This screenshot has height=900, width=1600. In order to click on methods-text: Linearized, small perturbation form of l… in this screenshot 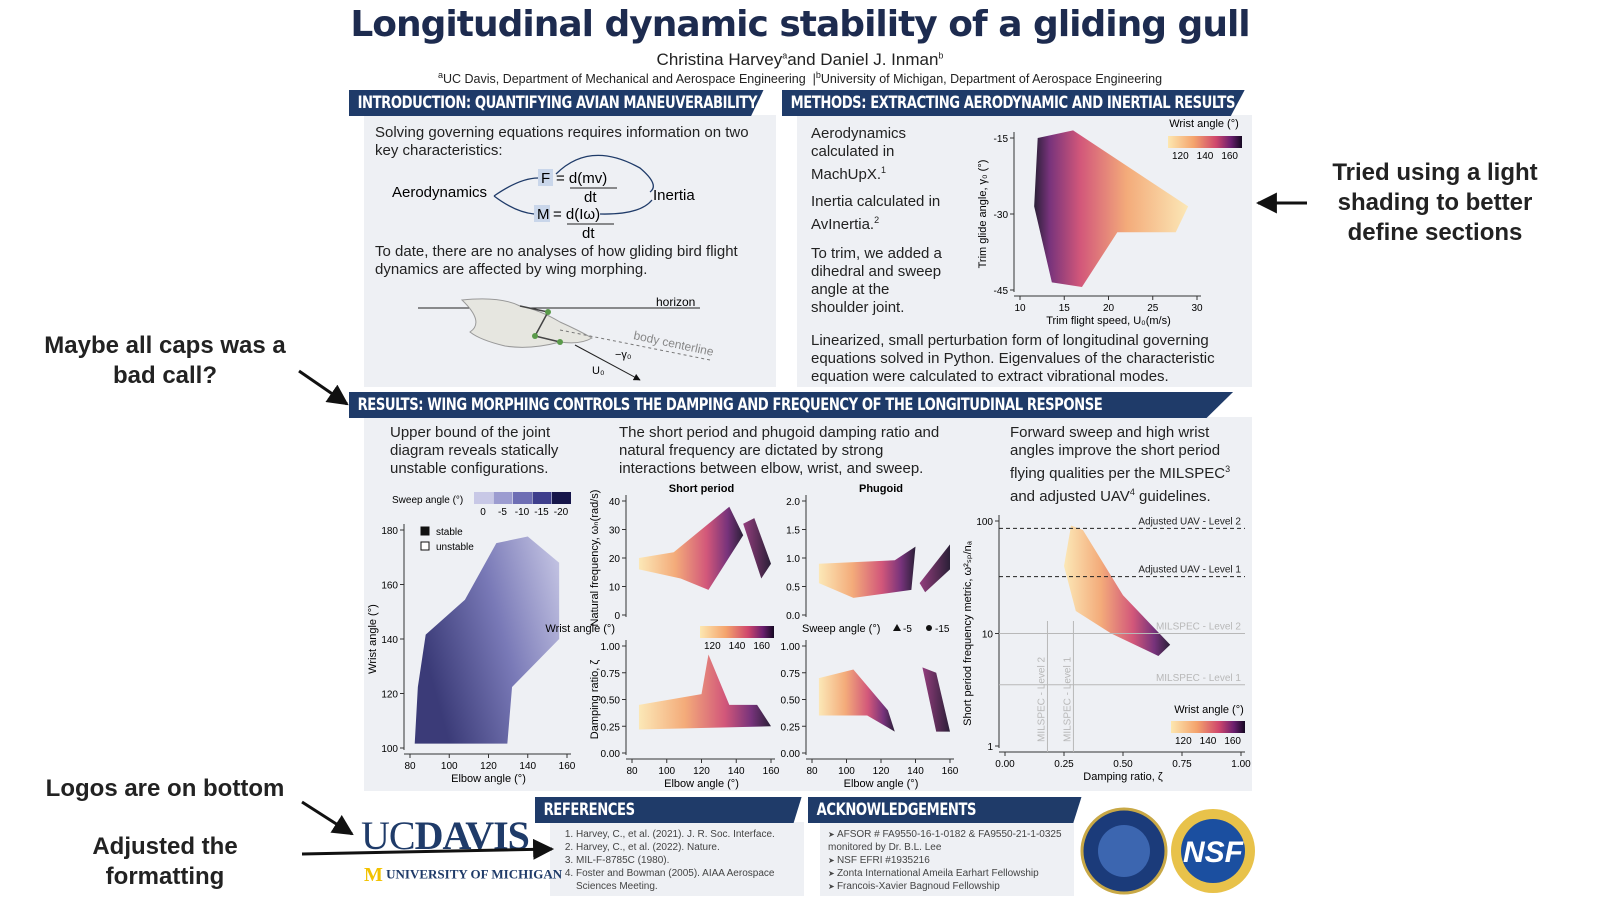, I will do `click(1013, 358)`.